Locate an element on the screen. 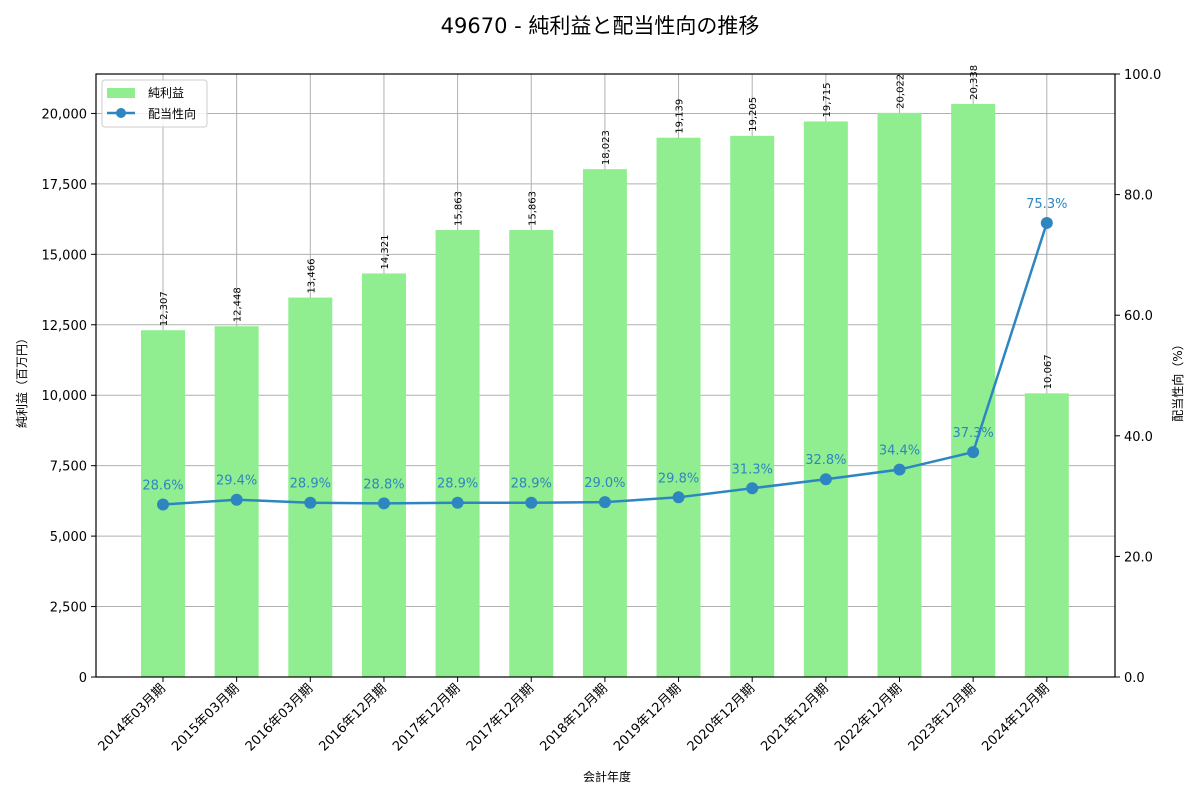  payout-ratio-label: 28.6% is located at coordinates (162, 486).